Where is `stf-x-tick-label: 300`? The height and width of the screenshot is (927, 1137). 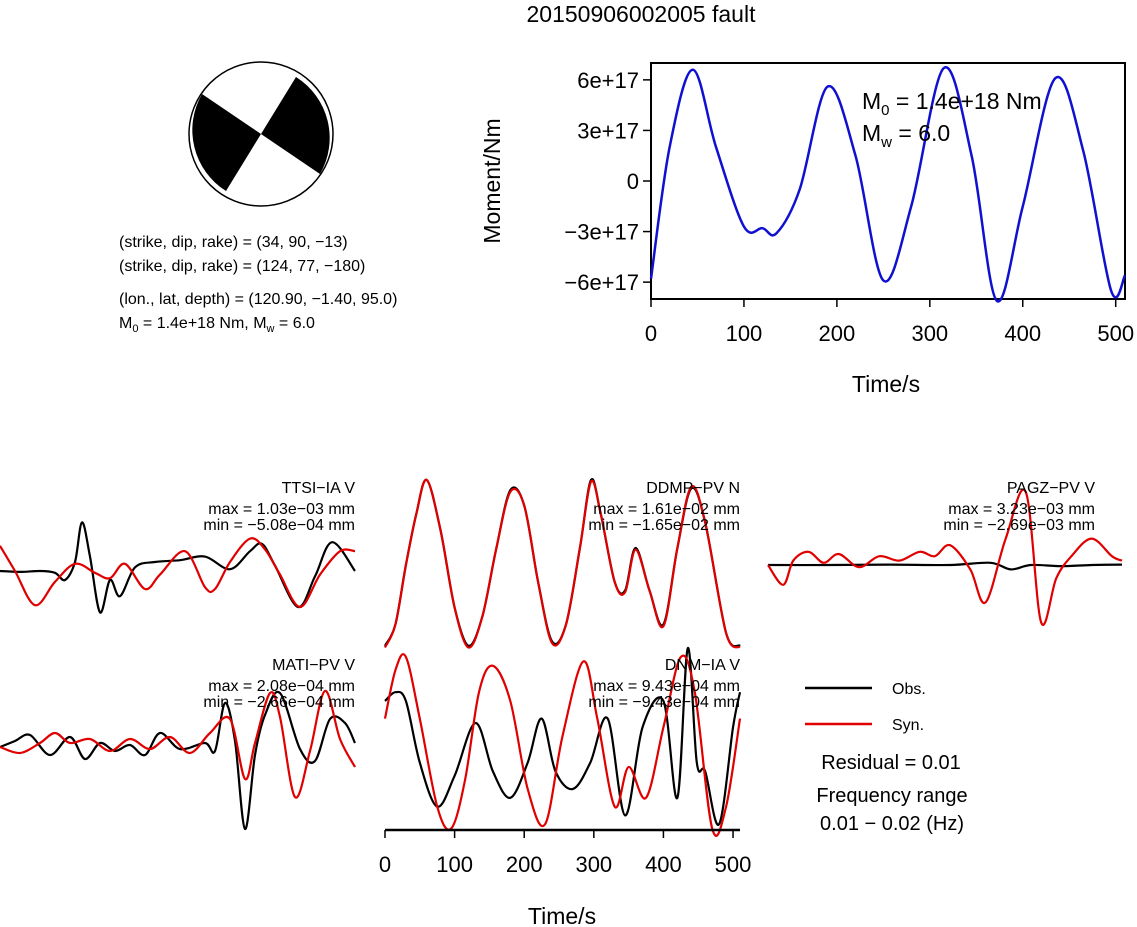 stf-x-tick-label: 300 is located at coordinates (929, 333).